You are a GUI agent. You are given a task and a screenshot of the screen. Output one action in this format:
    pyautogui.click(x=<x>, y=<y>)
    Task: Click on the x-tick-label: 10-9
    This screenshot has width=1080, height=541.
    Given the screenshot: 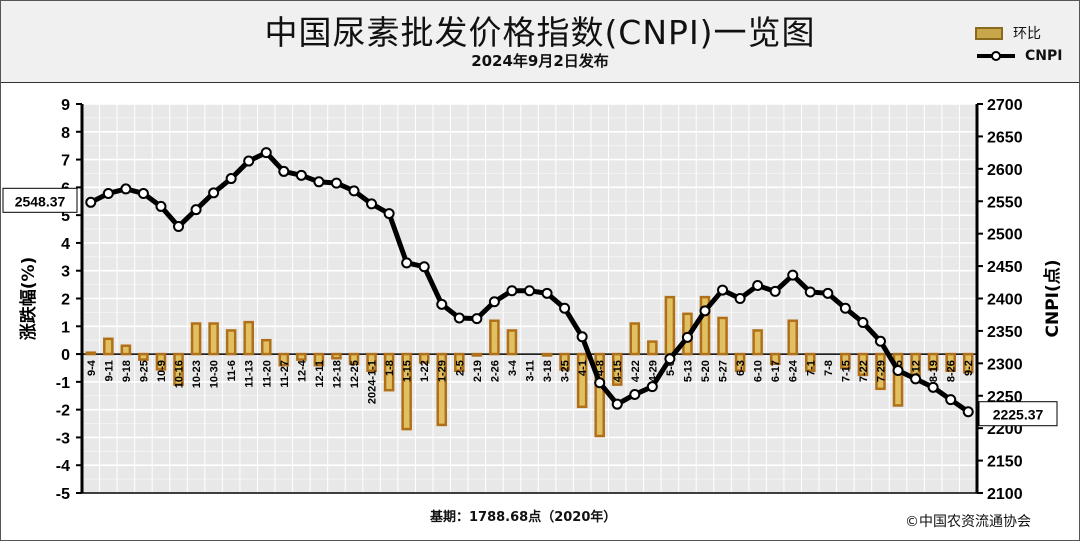 What is the action you would take?
    pyautogui.click(x=162, y=371)
    